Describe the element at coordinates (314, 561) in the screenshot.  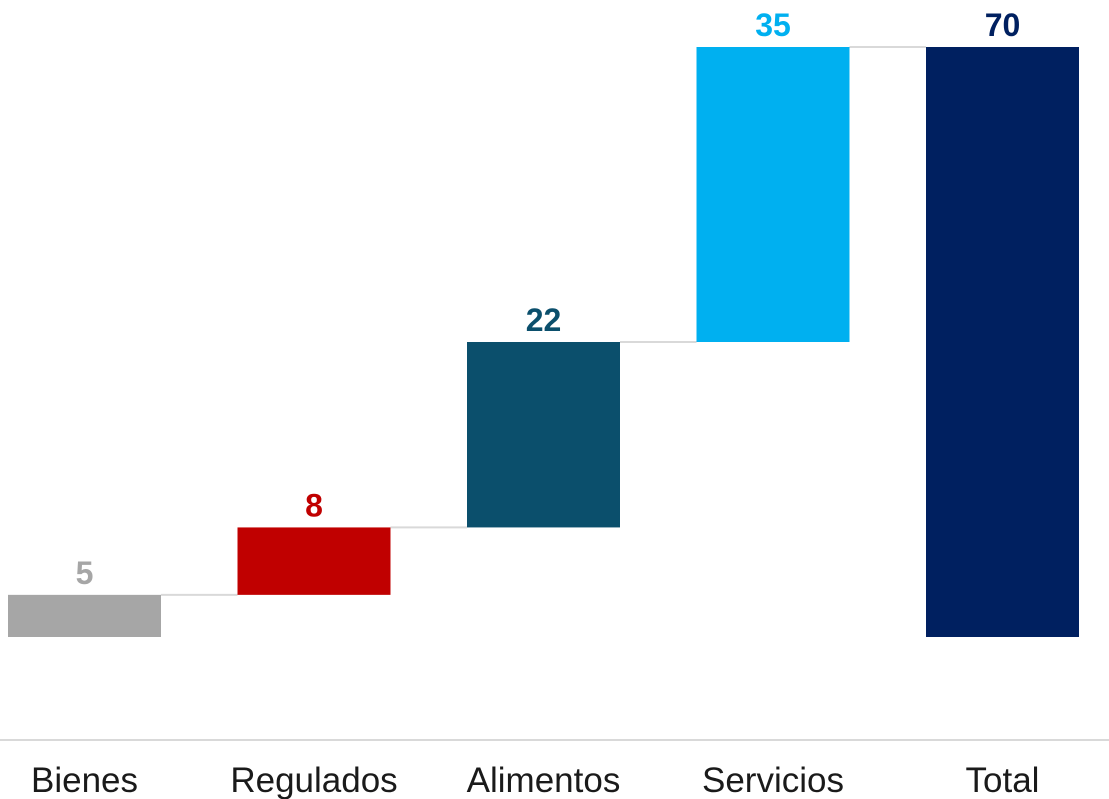
I see `bar-regulados` at that location.